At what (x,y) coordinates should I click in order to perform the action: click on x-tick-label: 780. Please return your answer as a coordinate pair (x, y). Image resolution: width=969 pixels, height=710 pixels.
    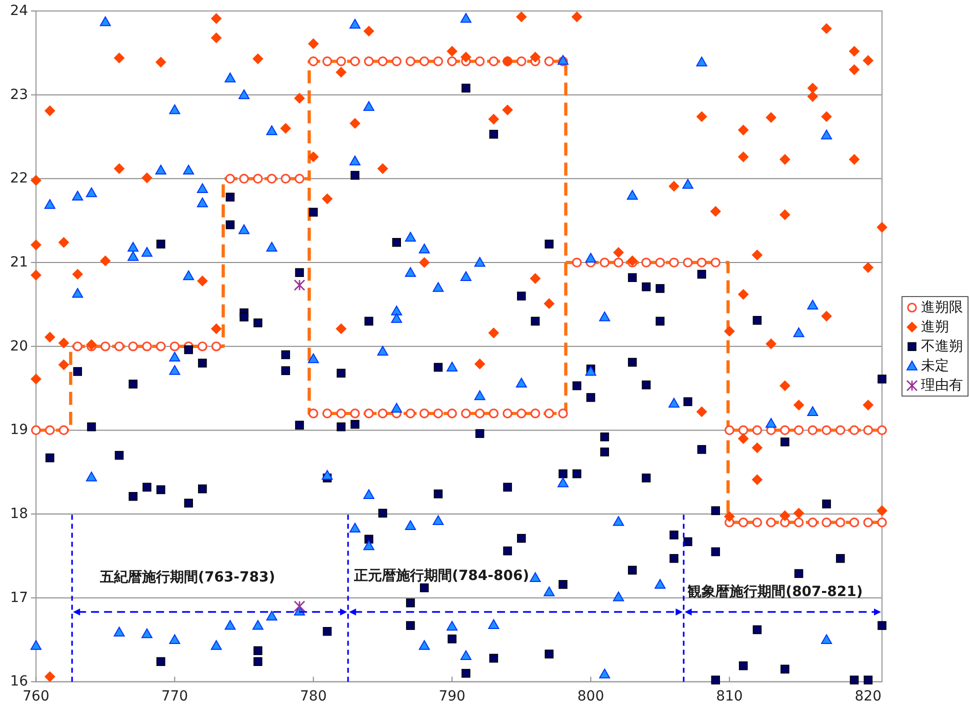
    Looking at the image, I should click on (313, 696).